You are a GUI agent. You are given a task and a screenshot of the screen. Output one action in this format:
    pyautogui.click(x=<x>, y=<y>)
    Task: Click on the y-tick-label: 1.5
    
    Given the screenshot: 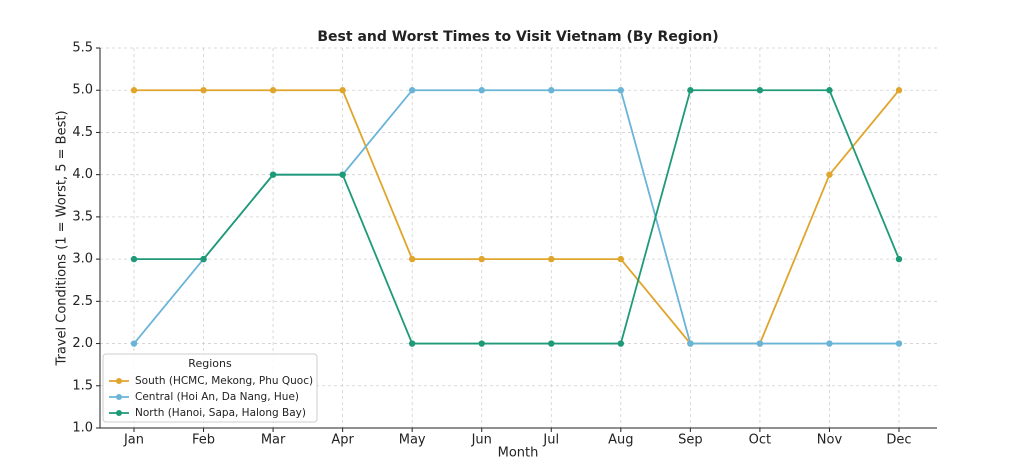 What is the action you would take?
    pyautogui.click(x=82, y=385)
    